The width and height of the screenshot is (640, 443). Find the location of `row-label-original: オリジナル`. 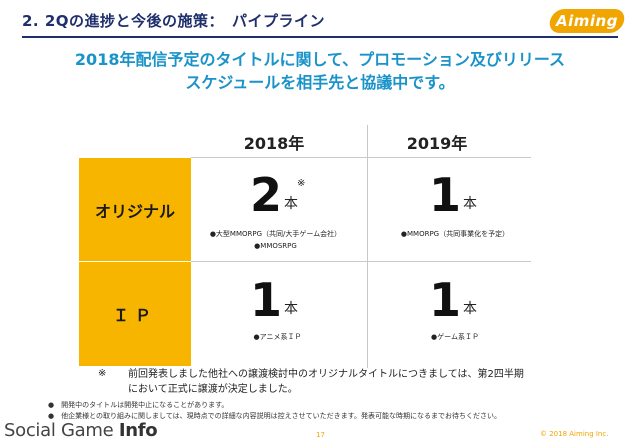

row-label-original: オリジナル is located at coordinates (135, 209).